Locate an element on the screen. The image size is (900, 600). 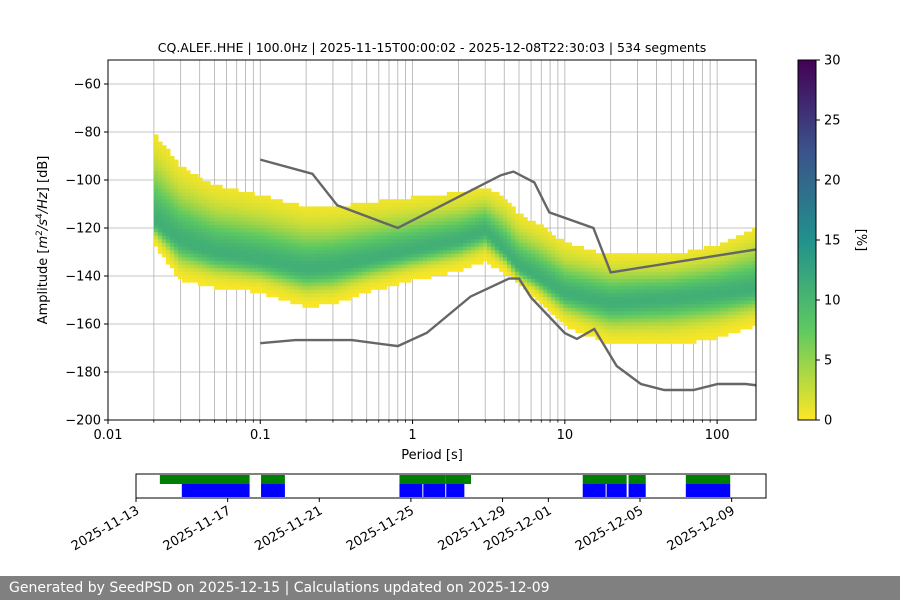
timeline-tick-label: 2025-12-05 is located at coordinates (609, 528).